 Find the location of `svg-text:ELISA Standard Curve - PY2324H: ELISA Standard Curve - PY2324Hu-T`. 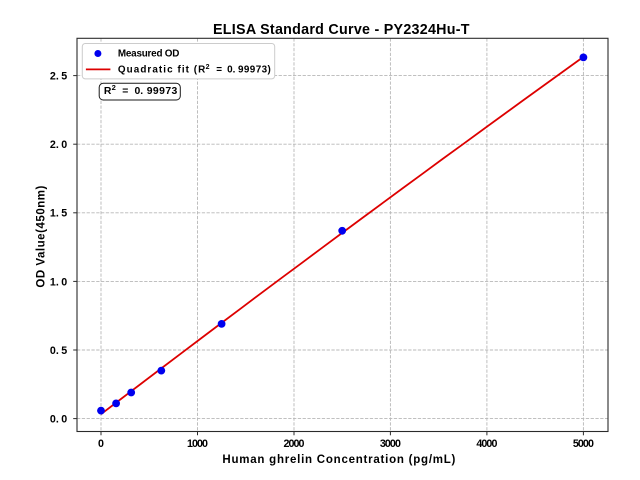

svg-text:ELISA Standard Curve - PY2324H: ELISA Standard Curve - PY2324Hu-T is located at coordinates (341, 30).